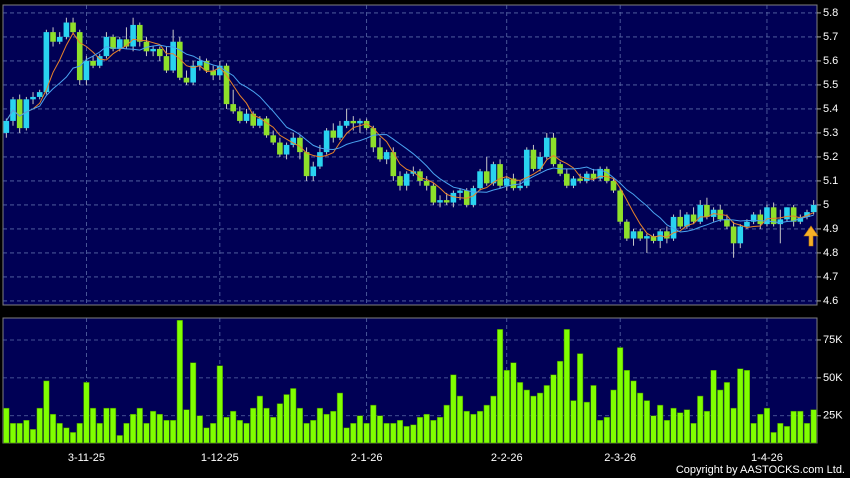  I want to click on arrow-icon, so click(811, 236).